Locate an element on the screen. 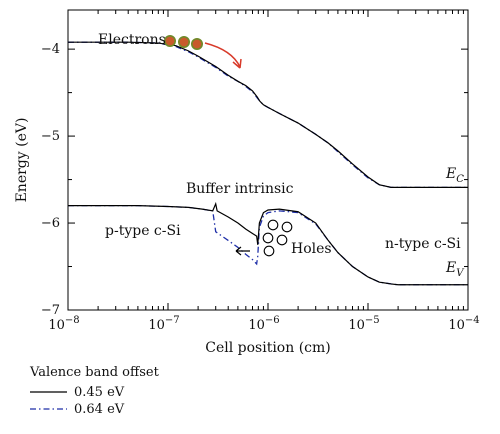 The height and width of the screenshot is (434, 500). legend-label-series-1: 0.45 eV is located at coordinates (99, 392).